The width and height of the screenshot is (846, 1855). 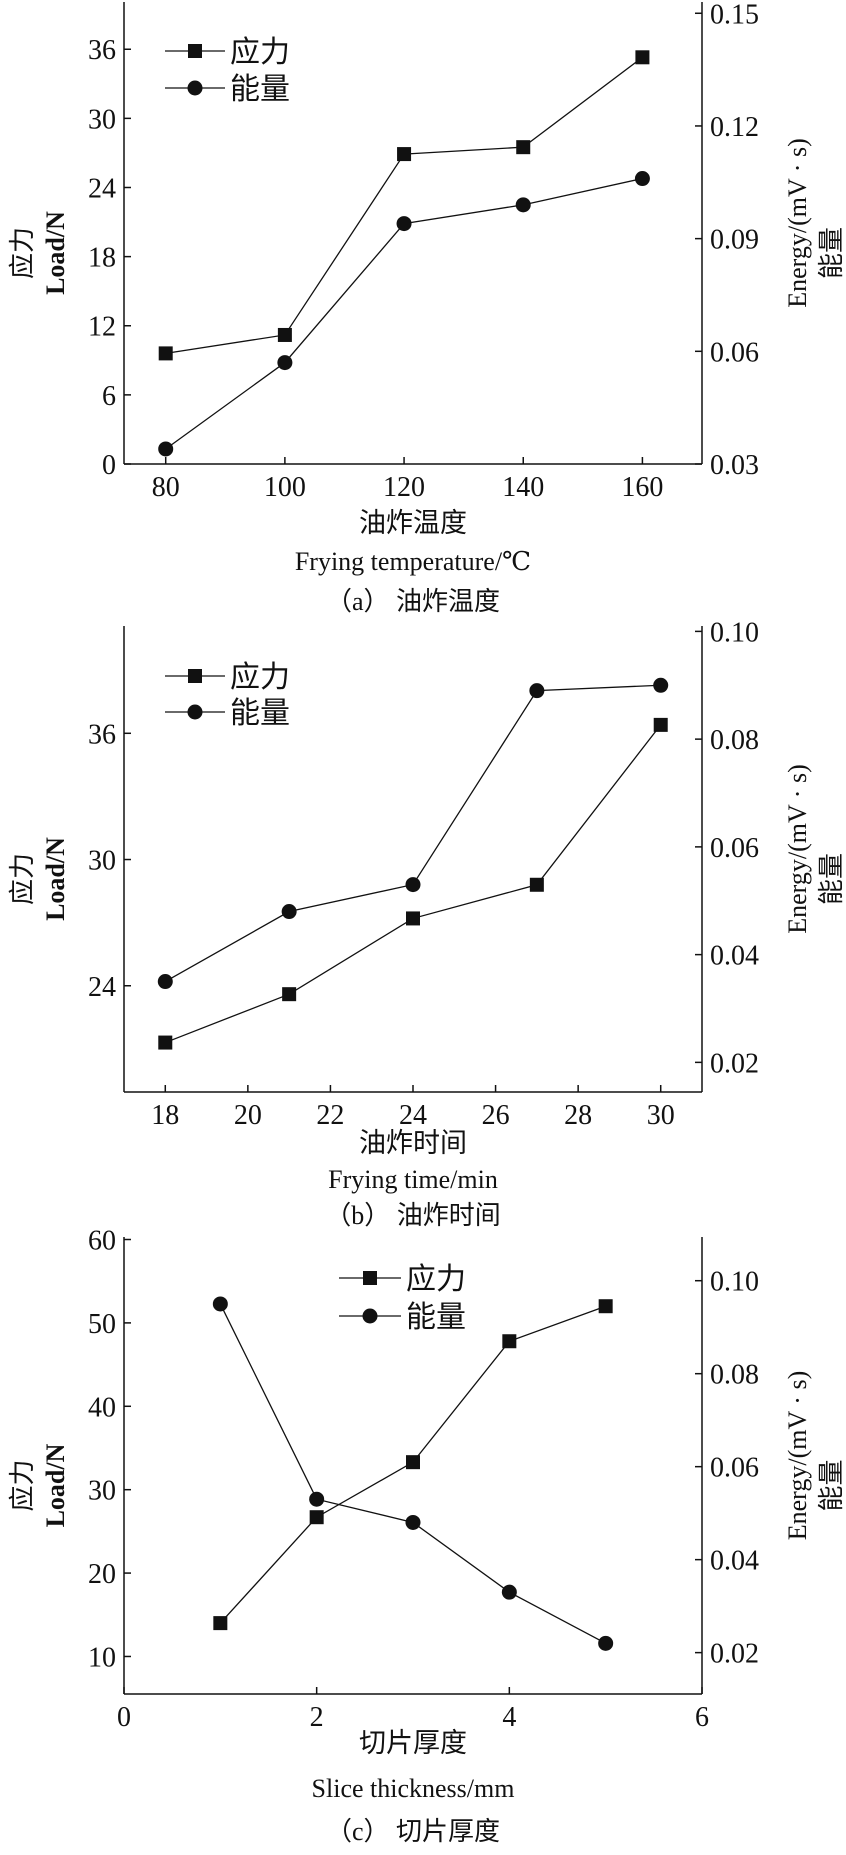 What do you see at coordinates (102, 50) in the screenshot?
I see `left-y-tick-label: 36` at bounding box center [102, 50].